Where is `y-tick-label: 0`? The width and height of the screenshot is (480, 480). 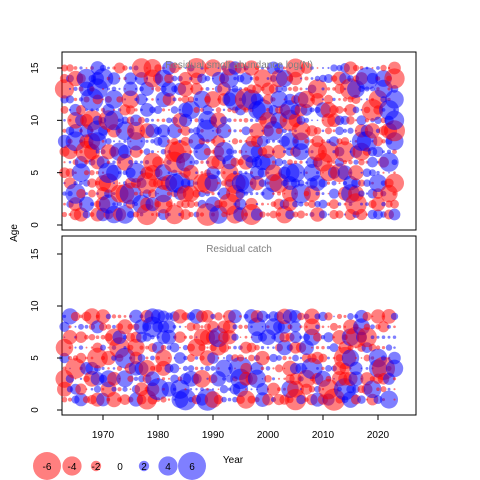
y-tick-label: 0 is located at coordinates (35, 410).